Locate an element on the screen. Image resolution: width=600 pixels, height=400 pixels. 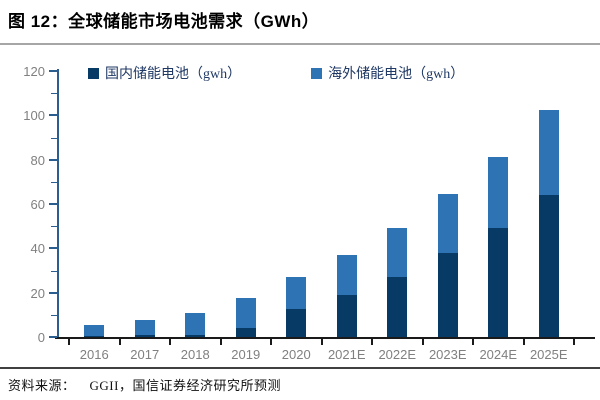
y-axis-tick-label: 0 is located at coordinates (41, 337).